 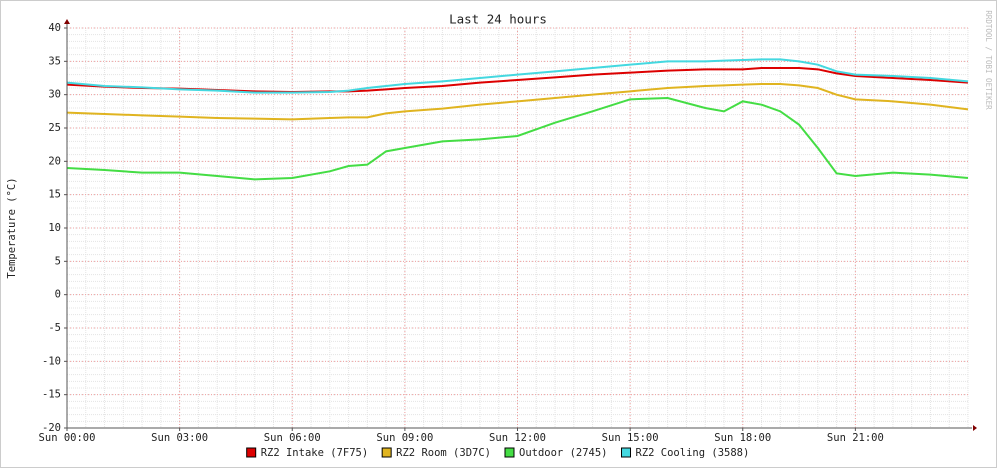 I want to click on x-tick-label: Sun 15:00, so click(x=630, y=438).